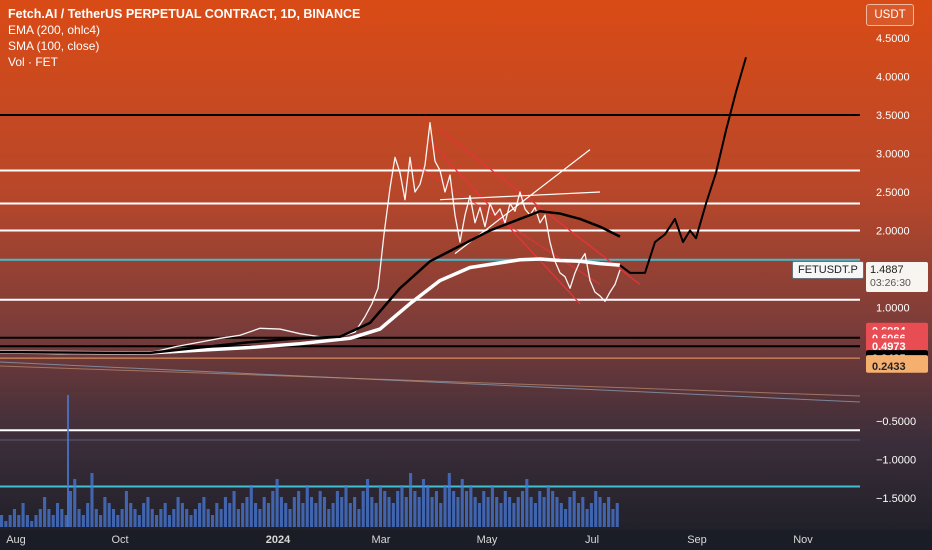 The height and width of the screenshot is (550, 932). I want to click on y-tick-label: 3.0000, so click(893, 155).